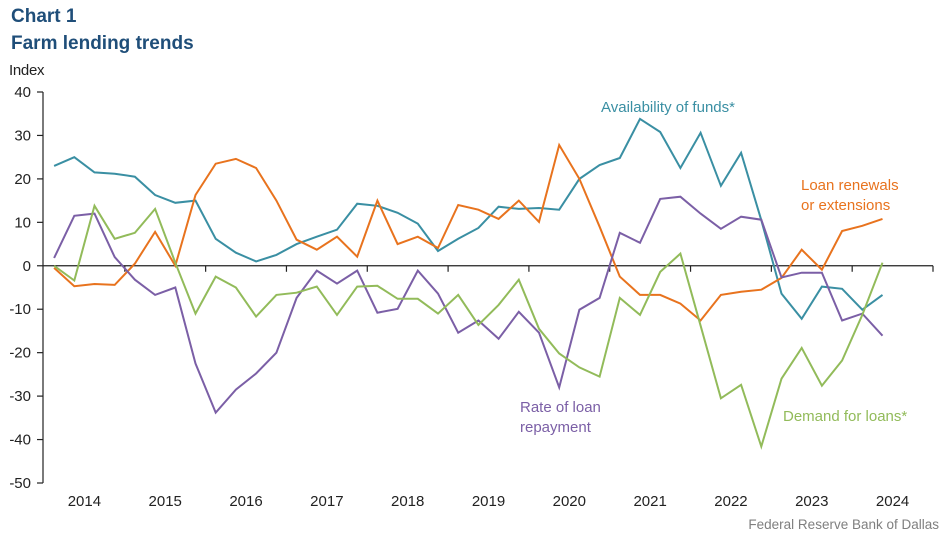 Image resolution: width=949 pixels, height=541 pixels. Describe the element at coordinates (22, 222) in the screenshot. I see `y-tick-label: 10` at that location.